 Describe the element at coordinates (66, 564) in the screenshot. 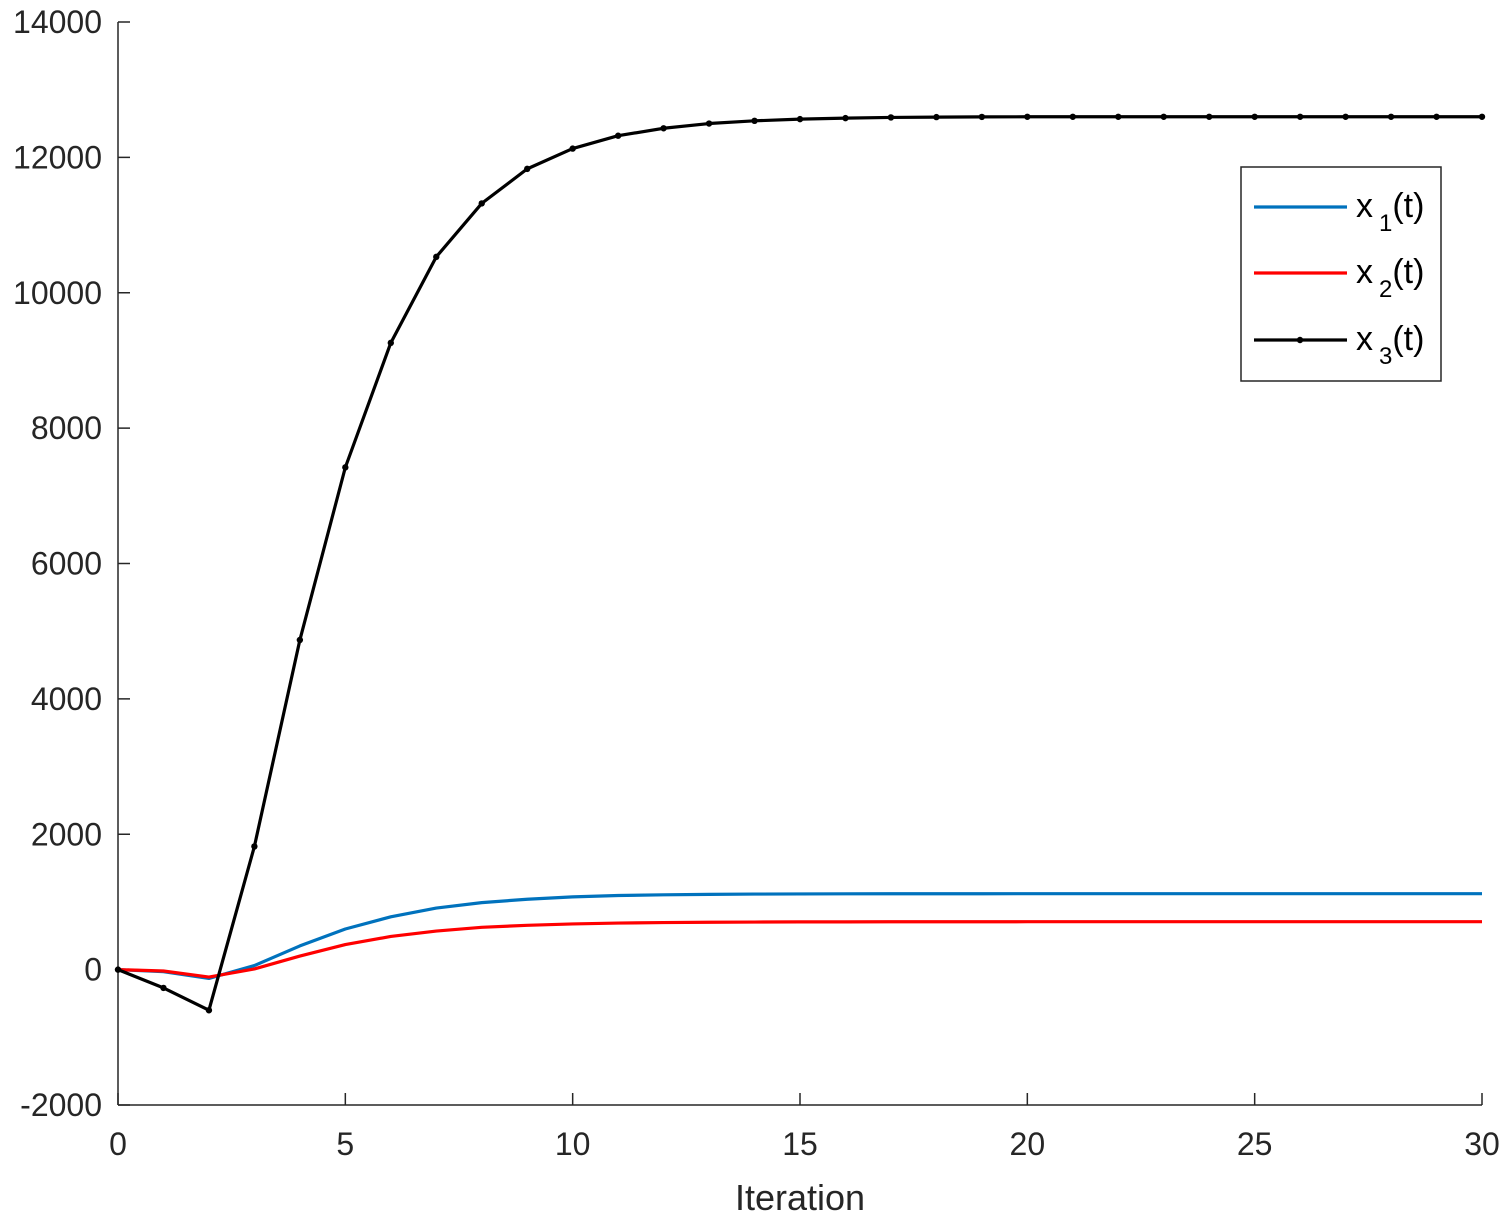

I see `y-tick-label: 6000` at that location.